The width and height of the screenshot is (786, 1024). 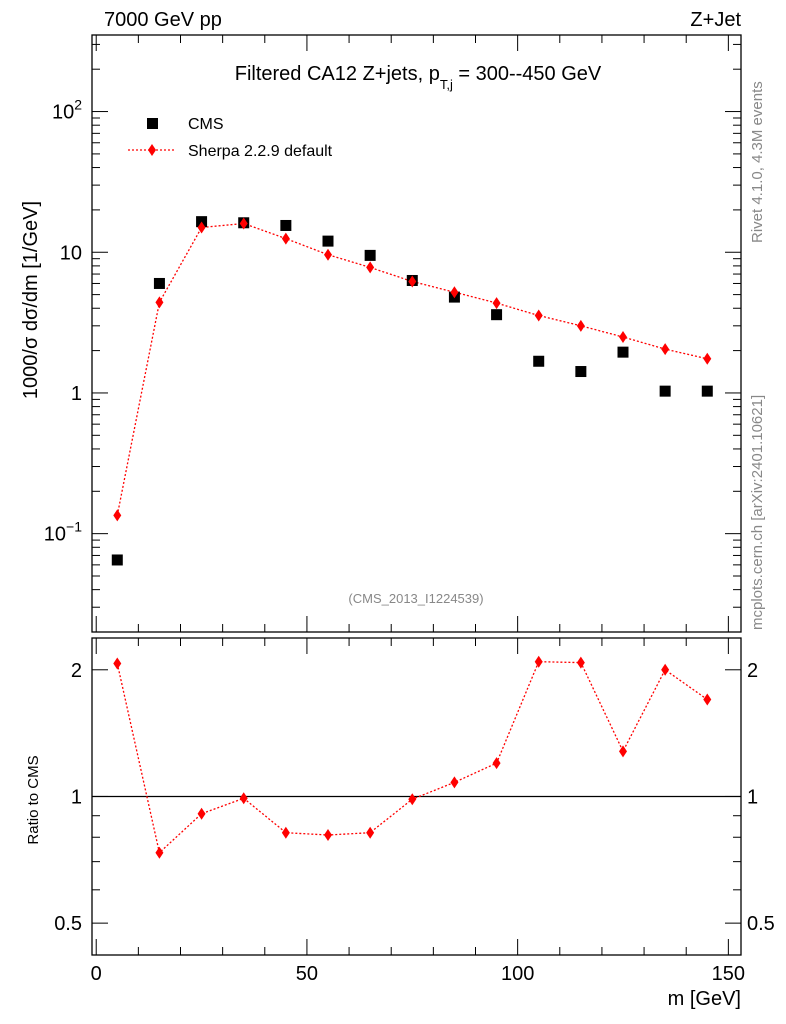 What do you see at coordinates (517, 974) in the screenshot?
I see `x-tick-label: 100` at bounding box center [517, 974].